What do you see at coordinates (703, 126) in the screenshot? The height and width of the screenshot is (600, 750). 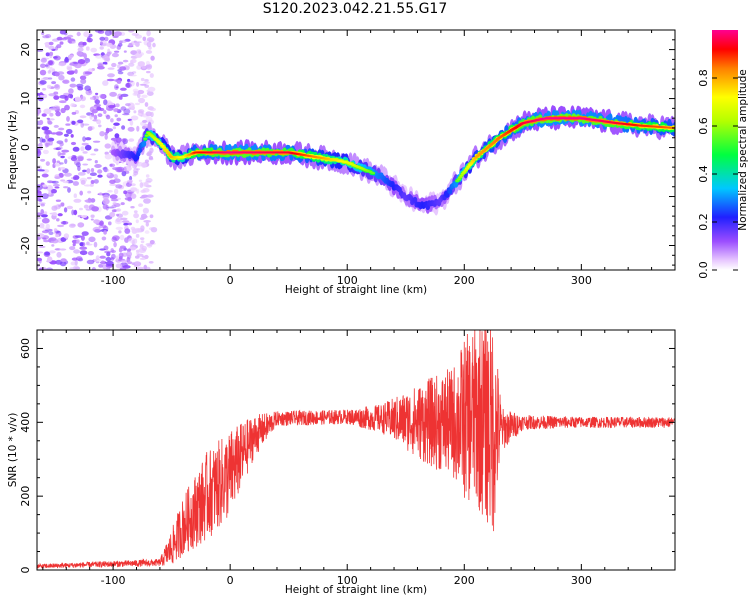 I see `colorbar-tick-label: 0.6` at bounding box center [703, 126].